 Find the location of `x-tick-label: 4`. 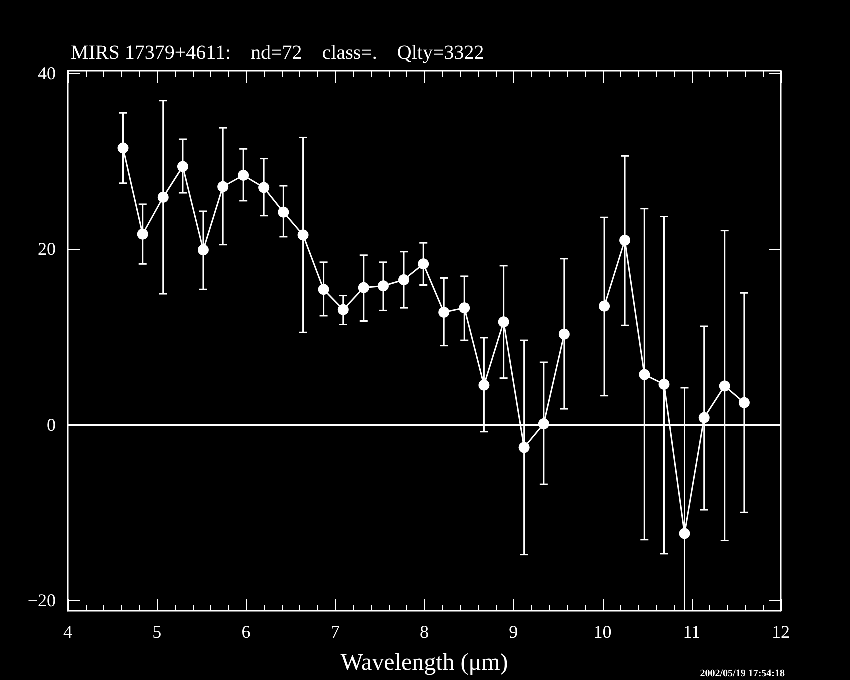

x-tick-label: 4 is located at coordinates (68, 632).